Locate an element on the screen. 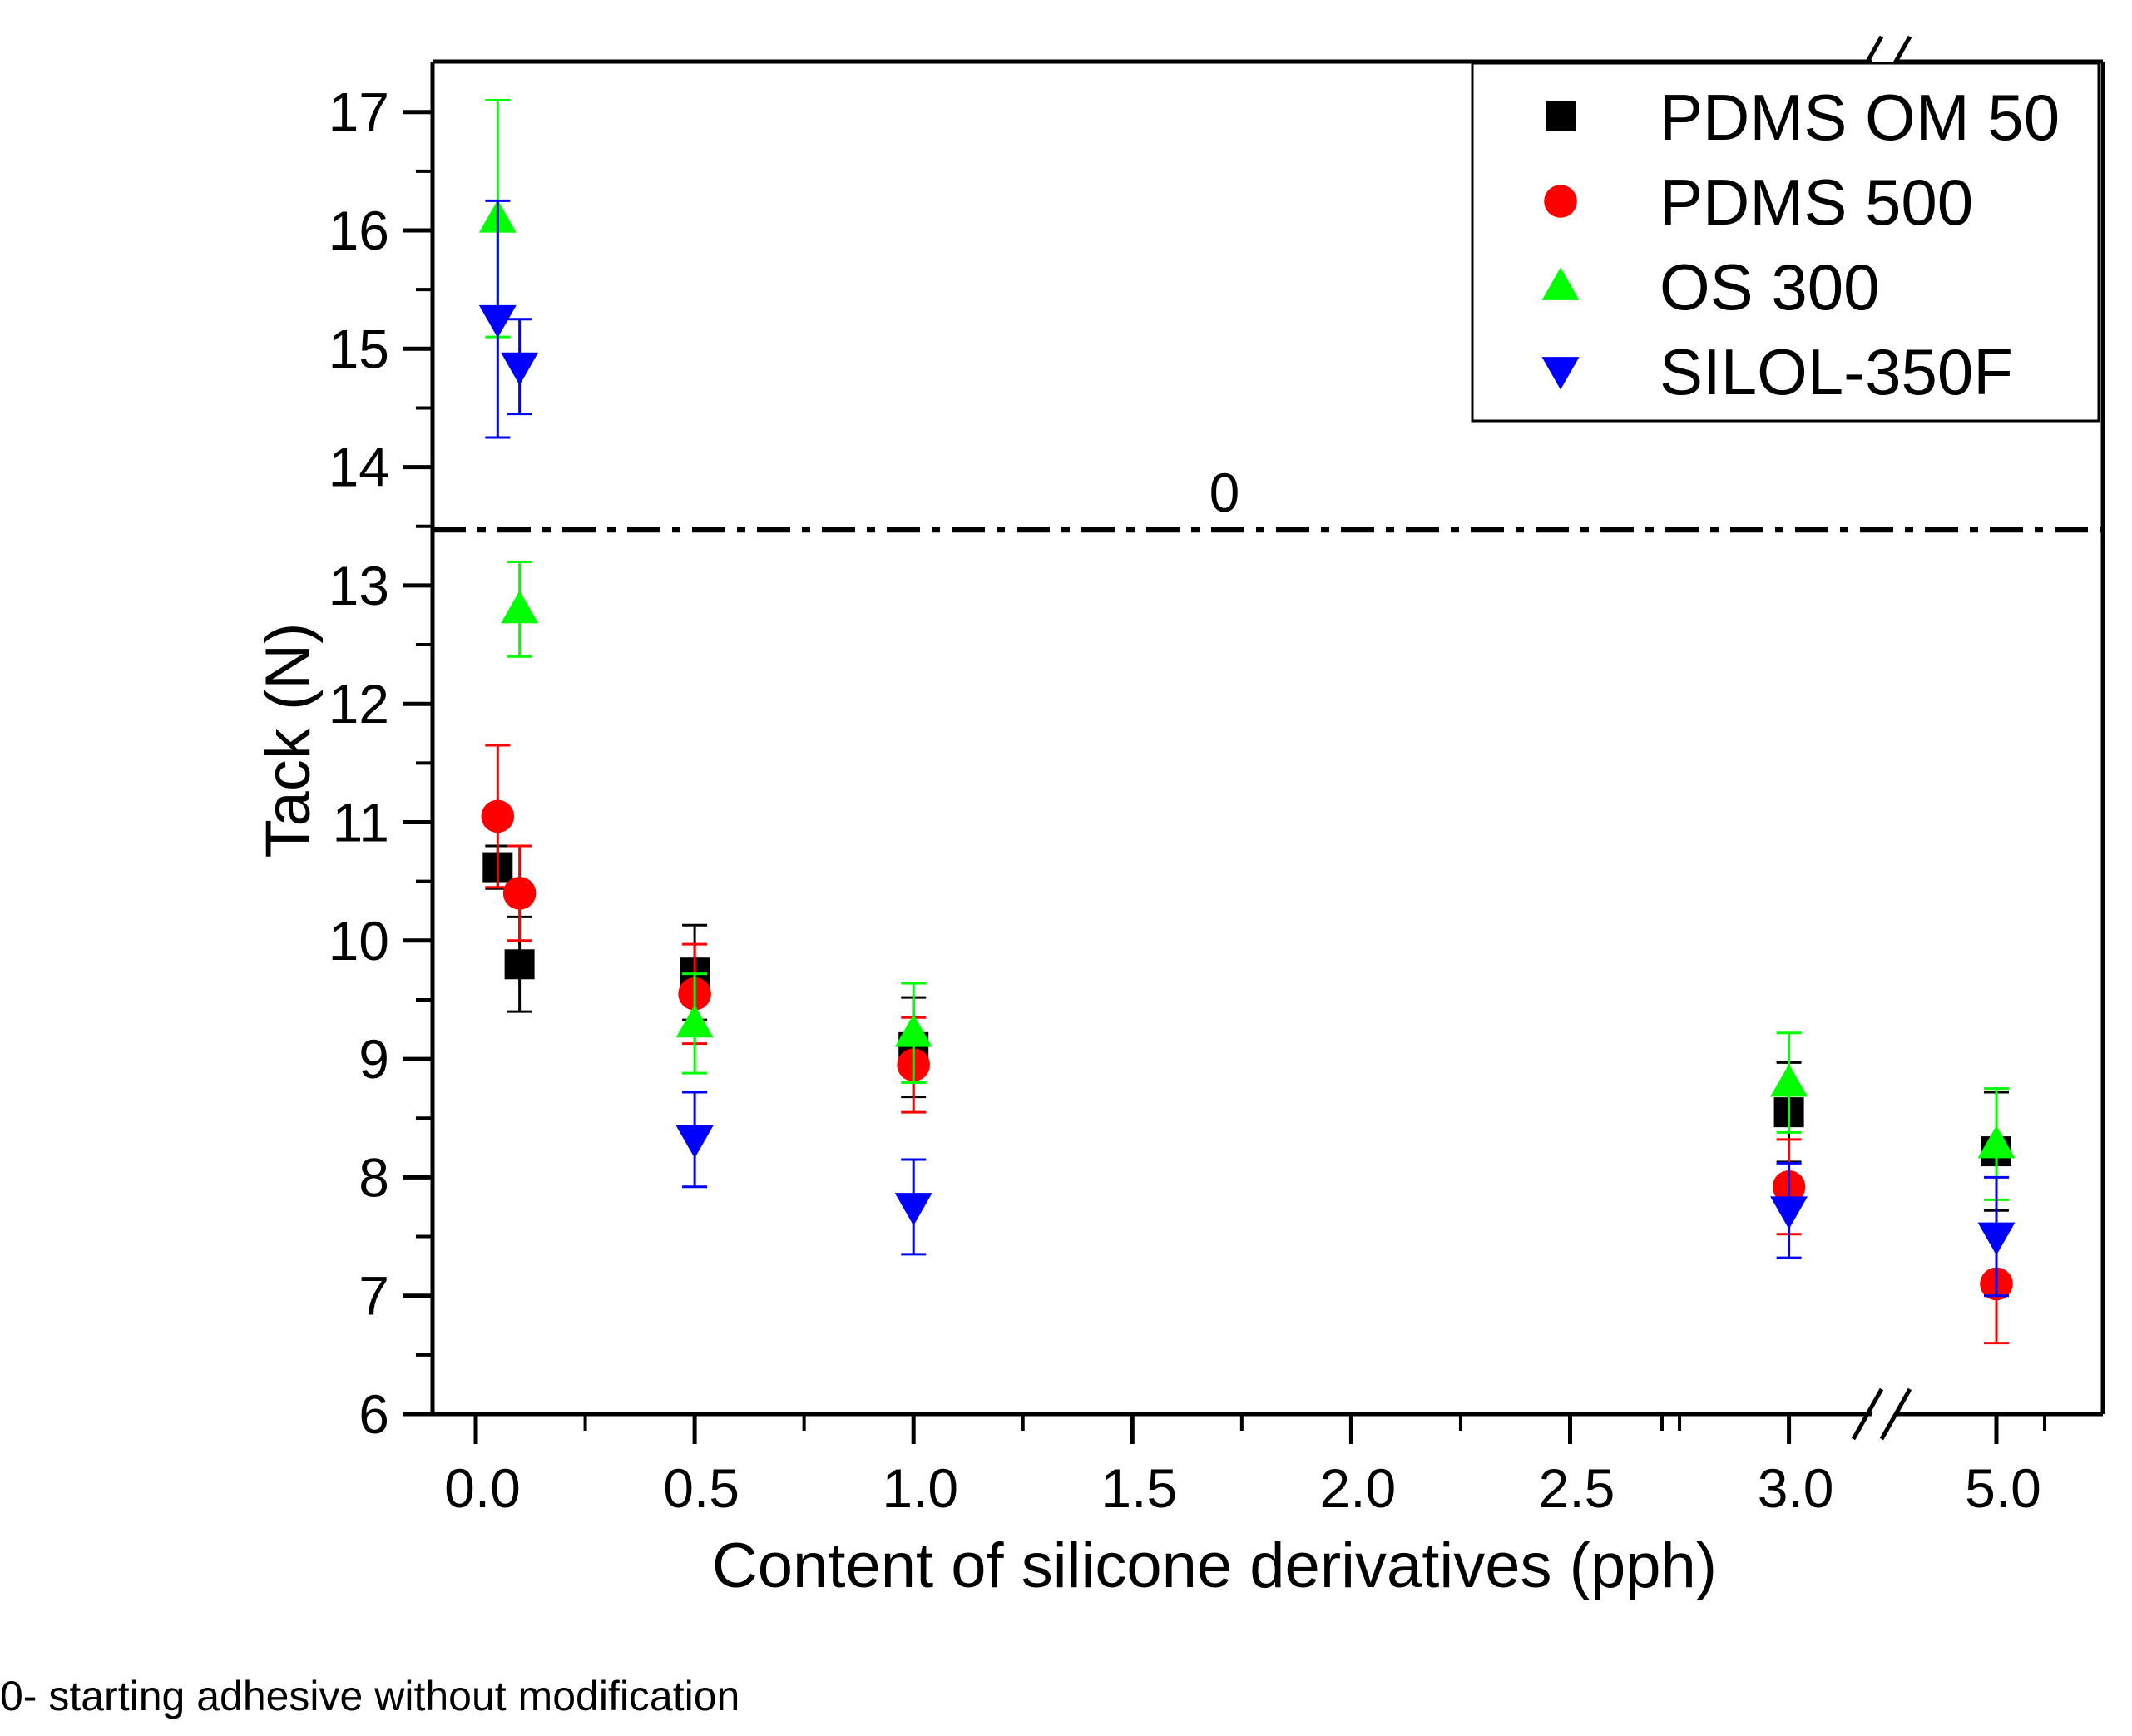 The width and height of the screenshot is (2132, 1736). axis-break-gap is located at coordinates (1884, 1414).